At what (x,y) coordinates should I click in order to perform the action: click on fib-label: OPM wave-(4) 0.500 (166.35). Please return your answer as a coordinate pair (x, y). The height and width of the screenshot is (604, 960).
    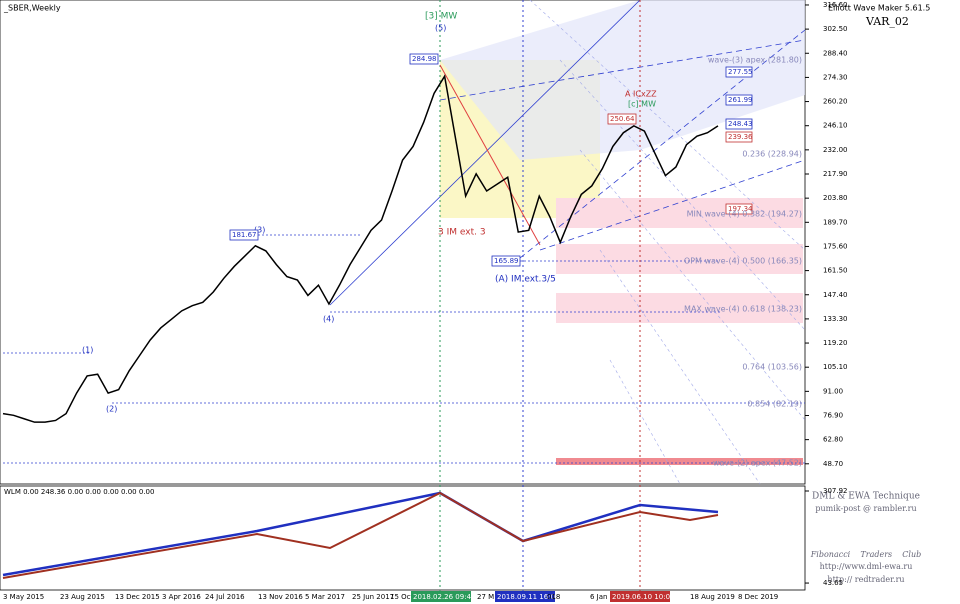
    Looking at the image, I should click on (743, 261).